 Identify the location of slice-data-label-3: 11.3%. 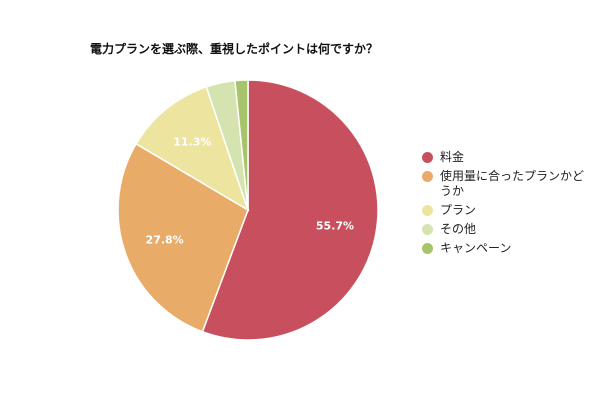
(192, 141).